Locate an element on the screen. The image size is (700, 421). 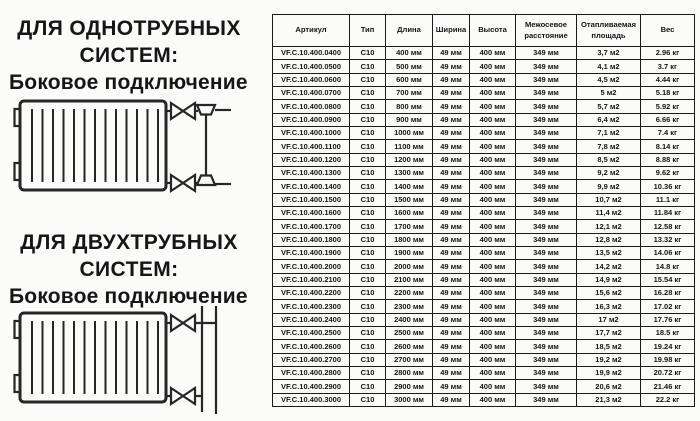
table-cell: VF.C.10.400.2500 is located at coordinates (311, 333).